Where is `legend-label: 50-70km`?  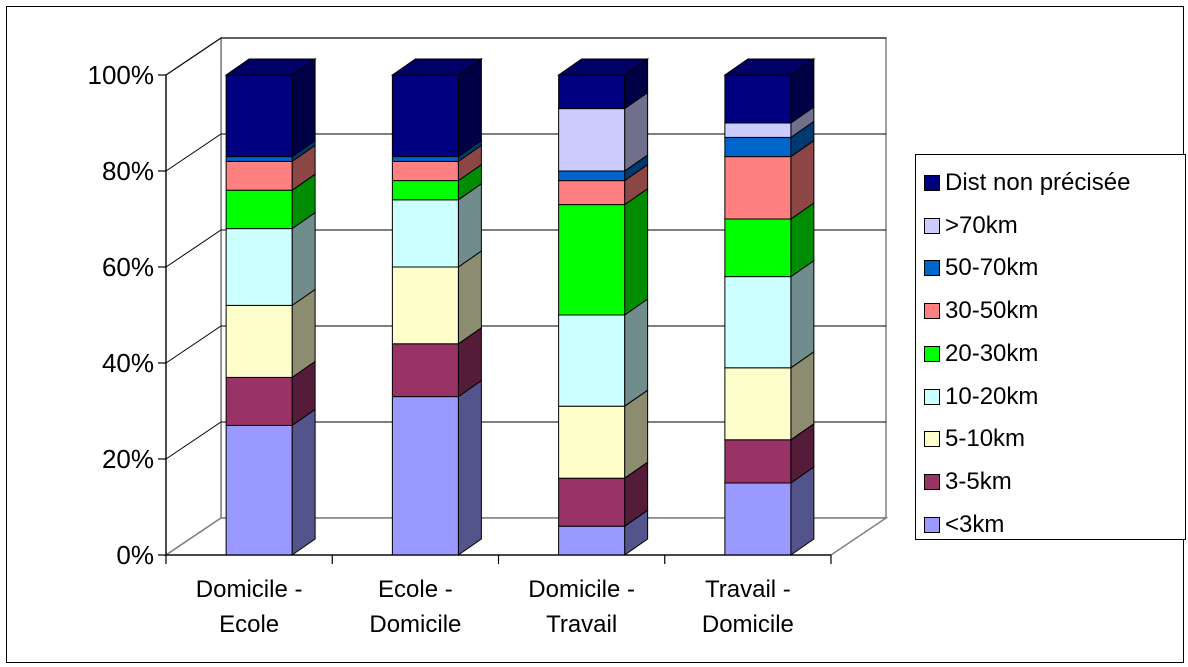 legend-label: 50-70km is located at coordinates (992, 268).